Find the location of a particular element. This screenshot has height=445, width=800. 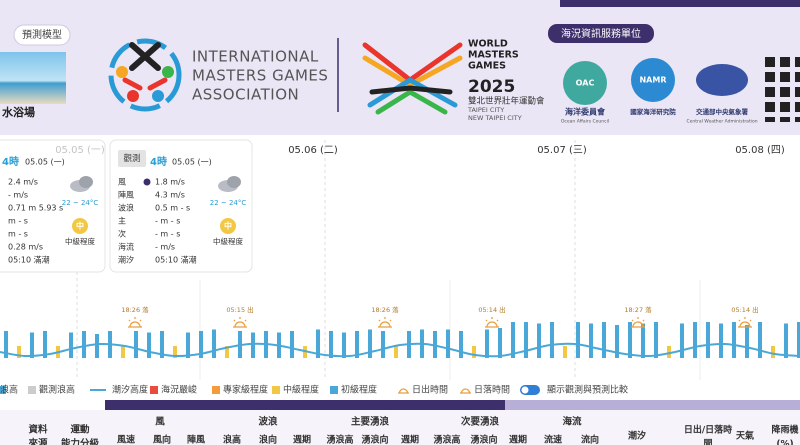

legend-label: 專家級程度 is located at coordinates (245, 390).